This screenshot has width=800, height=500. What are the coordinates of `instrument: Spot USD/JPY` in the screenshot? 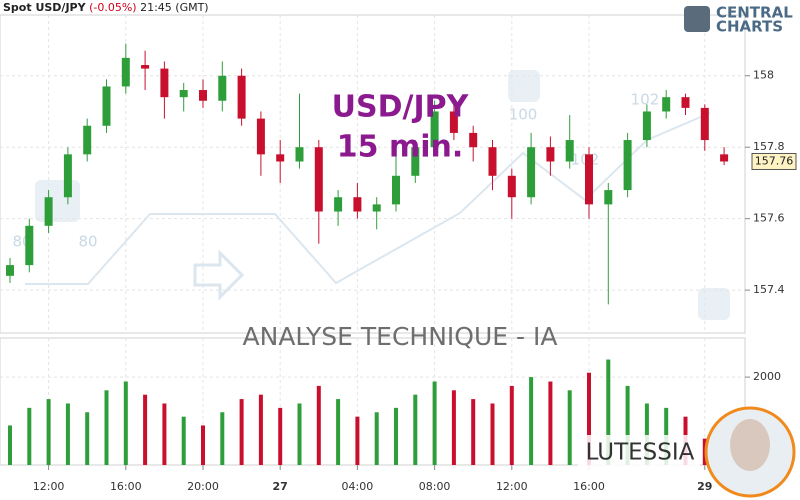 It's located at (44, 7).